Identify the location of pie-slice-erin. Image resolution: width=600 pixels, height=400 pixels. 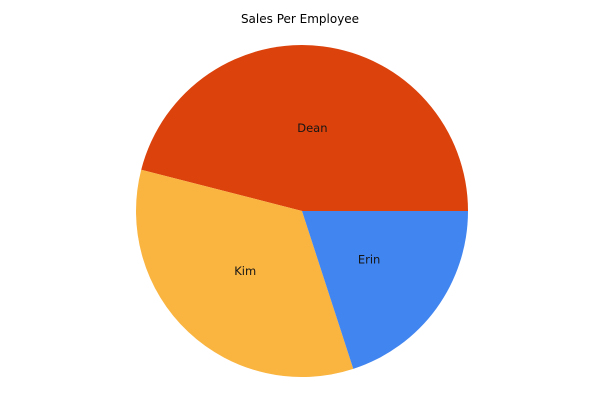
(385, 290).